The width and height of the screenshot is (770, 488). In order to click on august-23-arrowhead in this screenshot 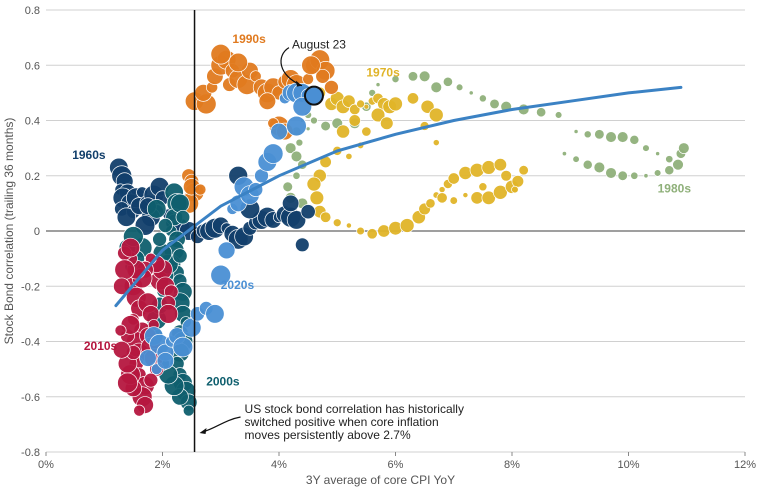, I will do `click(298, 83)`.